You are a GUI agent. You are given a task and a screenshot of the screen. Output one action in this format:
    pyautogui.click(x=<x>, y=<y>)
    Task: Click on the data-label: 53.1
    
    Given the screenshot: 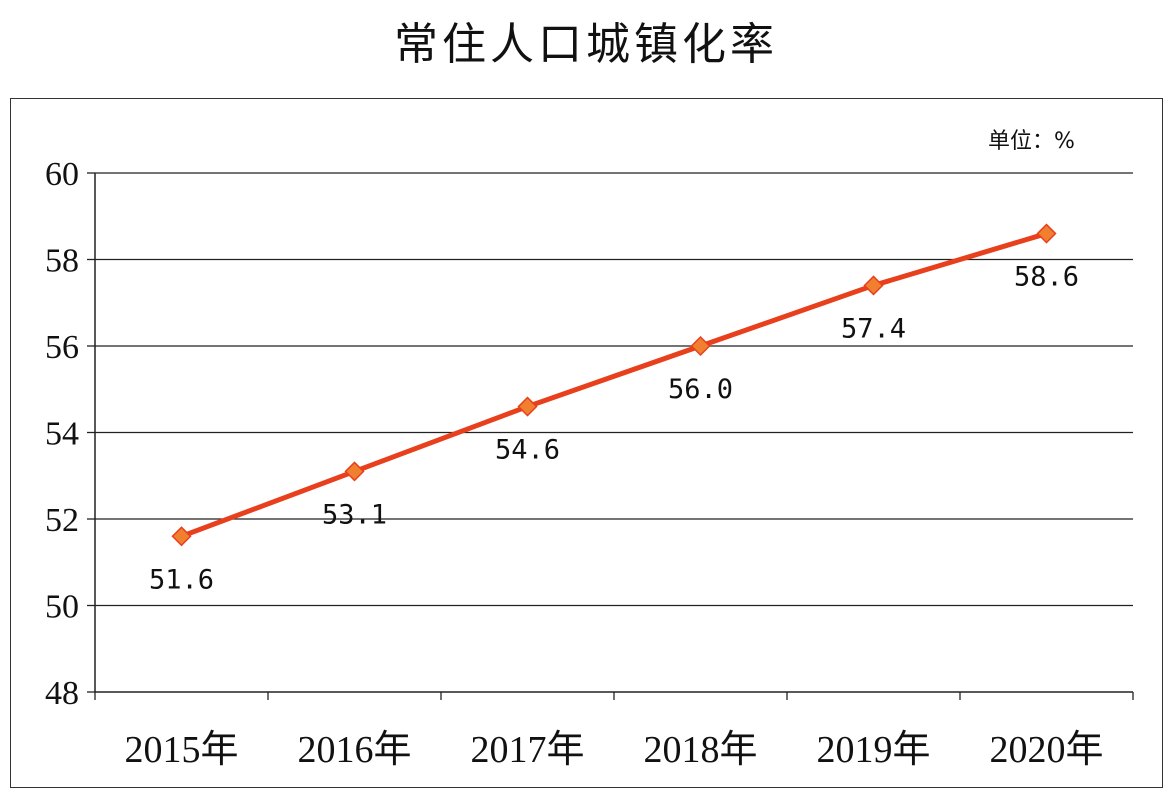 What is the action you would take?
    pyautogui.click(x=354, y=514)
    